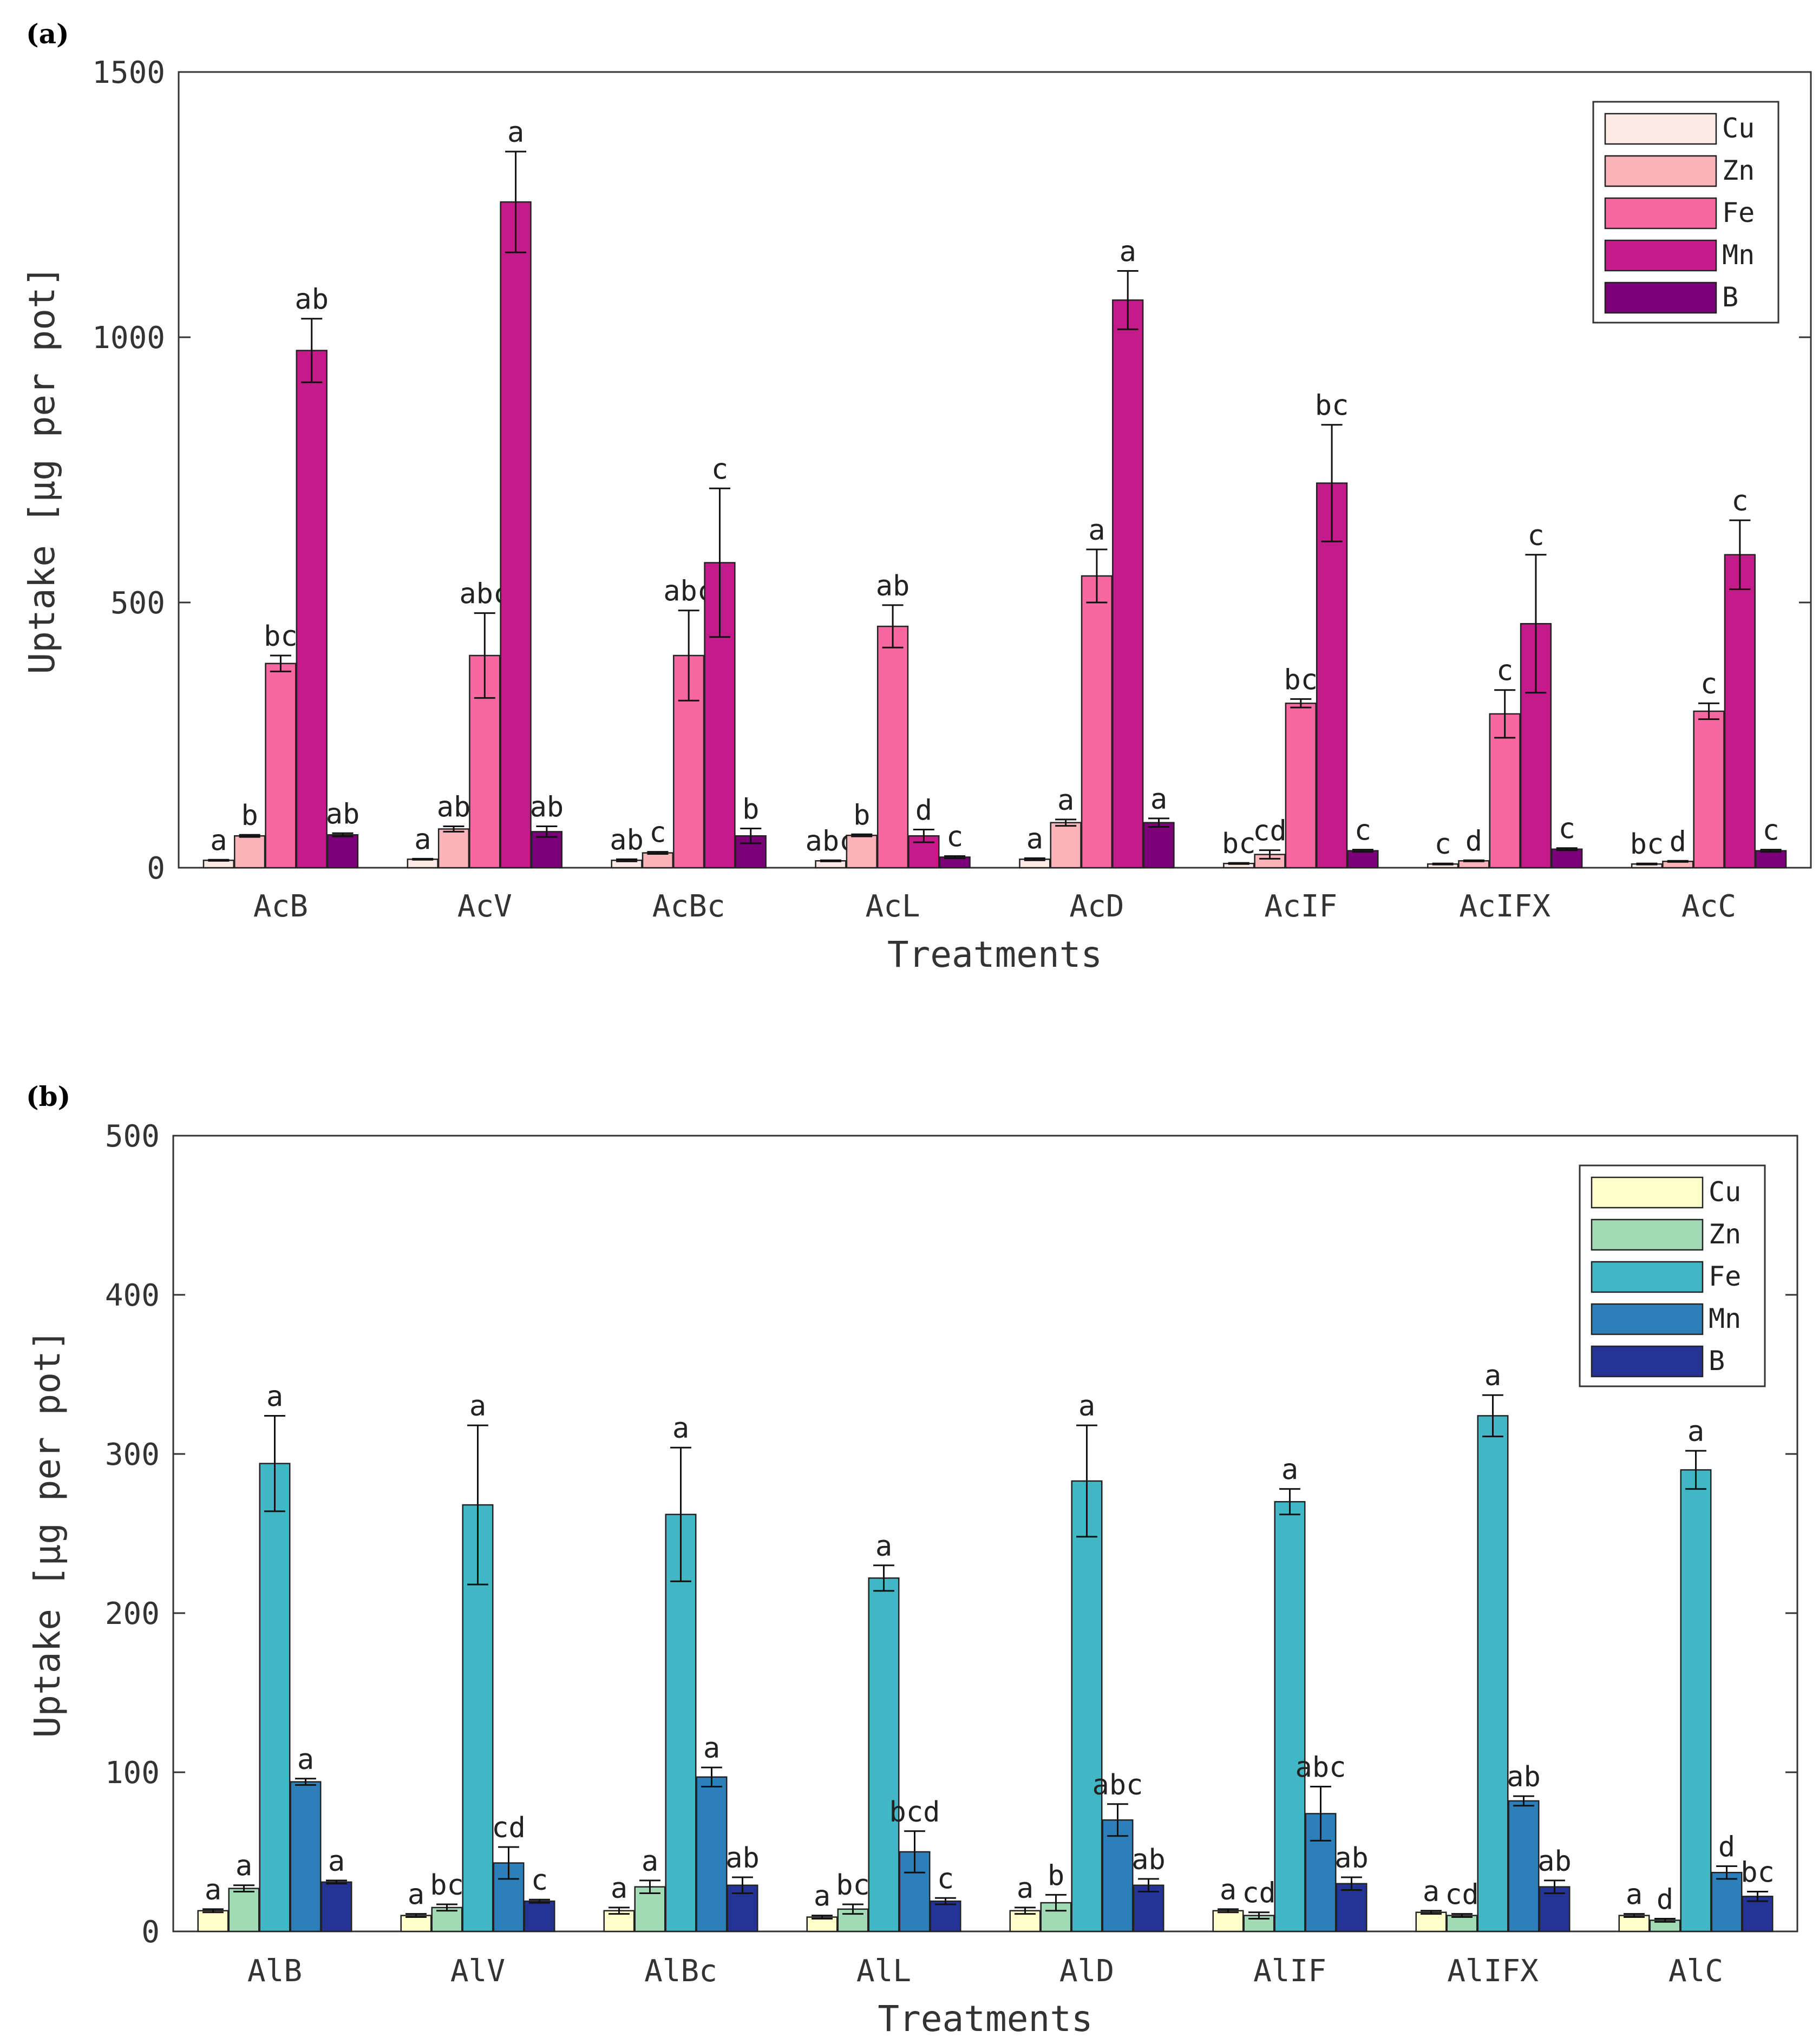 The image size is (1819, 2044). What do you see at coordinates (1695, 1971) in the screenshot?
I see `category-label: AlC` at bounding box center [1695, 1971].